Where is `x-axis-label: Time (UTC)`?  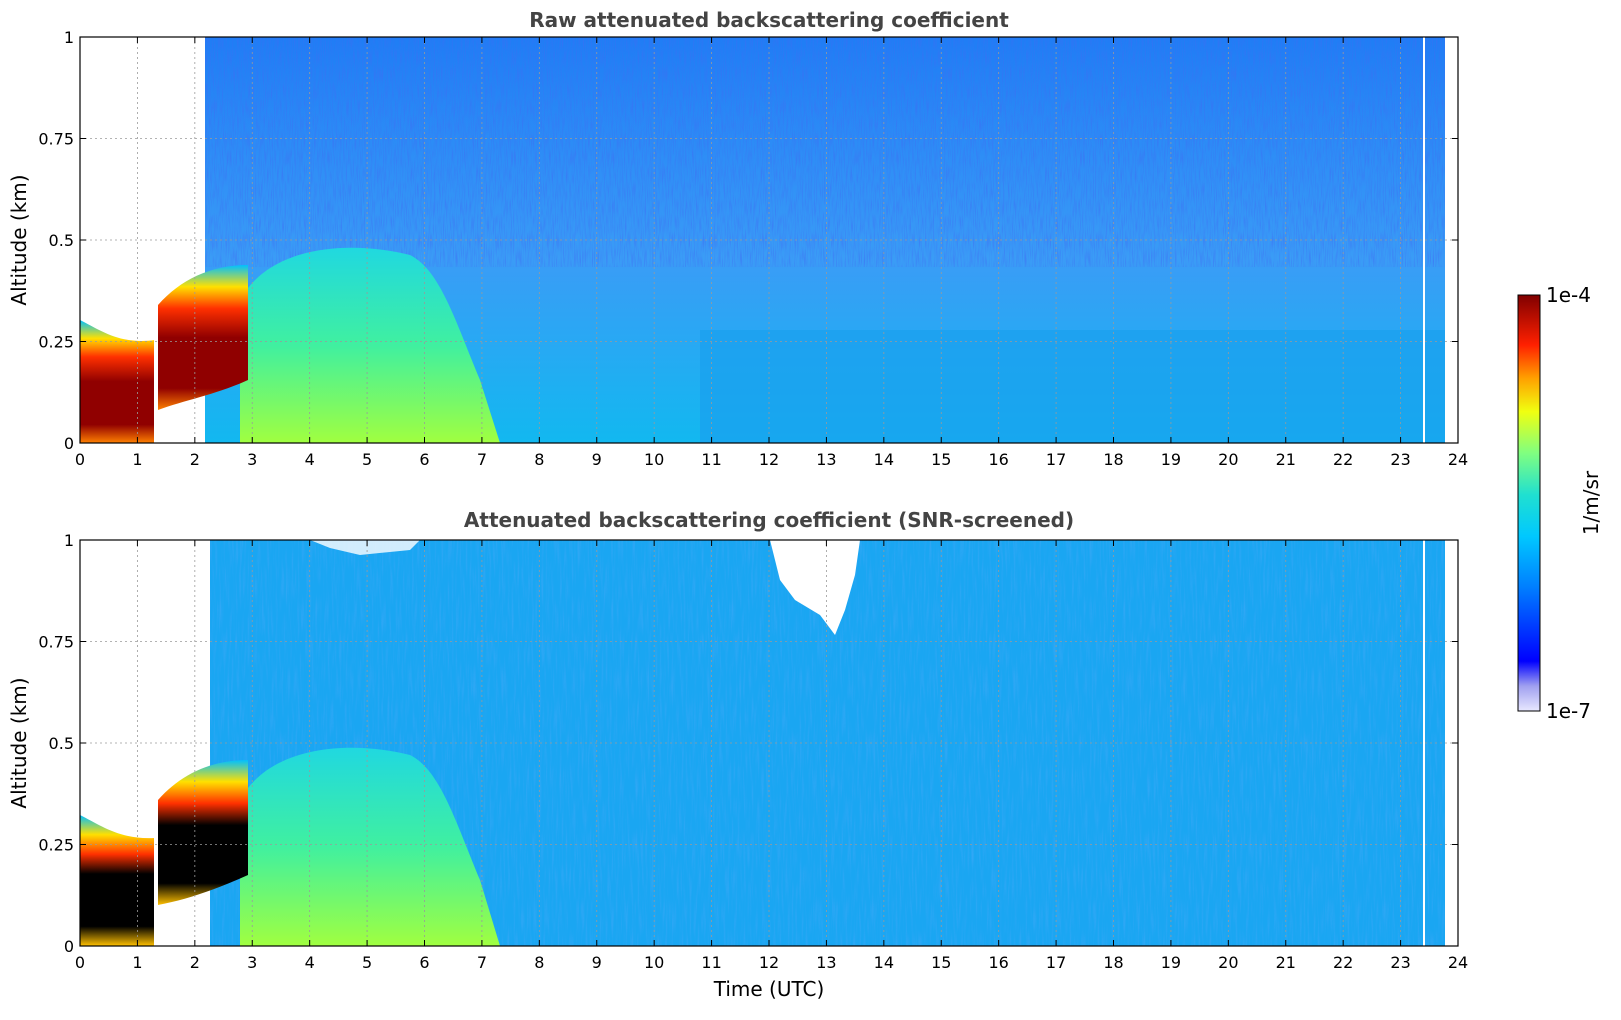
x-axis-label: Time (UTC) is located at coordinates (769, 989).